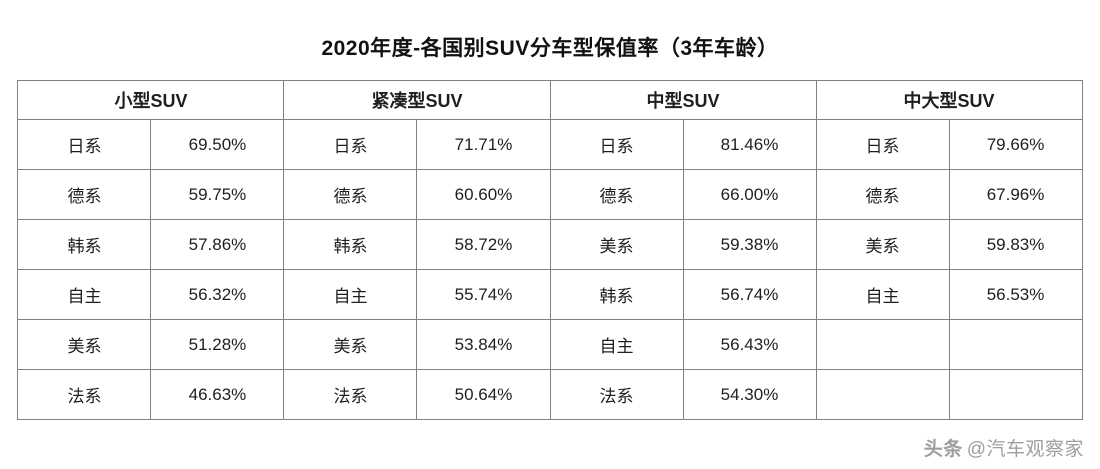 This screenshot has width=1100, height=469. What do you see at coordinates (417, 100) in the screenshot?
I see `column-group-header-compact-suv: 紧凑型SUV` at bounding box center [417, 100].